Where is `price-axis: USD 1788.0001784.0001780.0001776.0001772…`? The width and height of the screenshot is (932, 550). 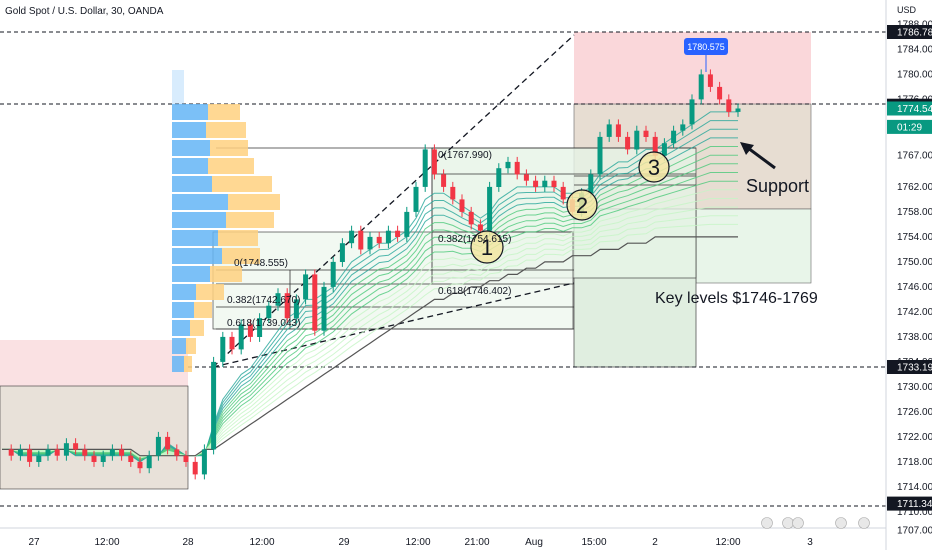 price-axis: USD 1788.0001784.0001780.0001776.0001772… is located at coordinates (908, 275).